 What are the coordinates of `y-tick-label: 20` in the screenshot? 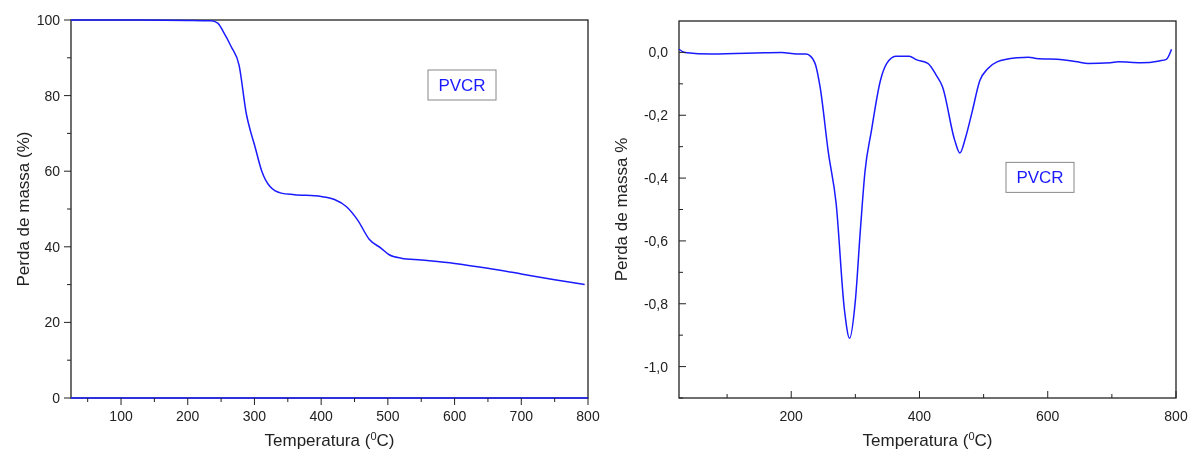 It's located at (52, 322).